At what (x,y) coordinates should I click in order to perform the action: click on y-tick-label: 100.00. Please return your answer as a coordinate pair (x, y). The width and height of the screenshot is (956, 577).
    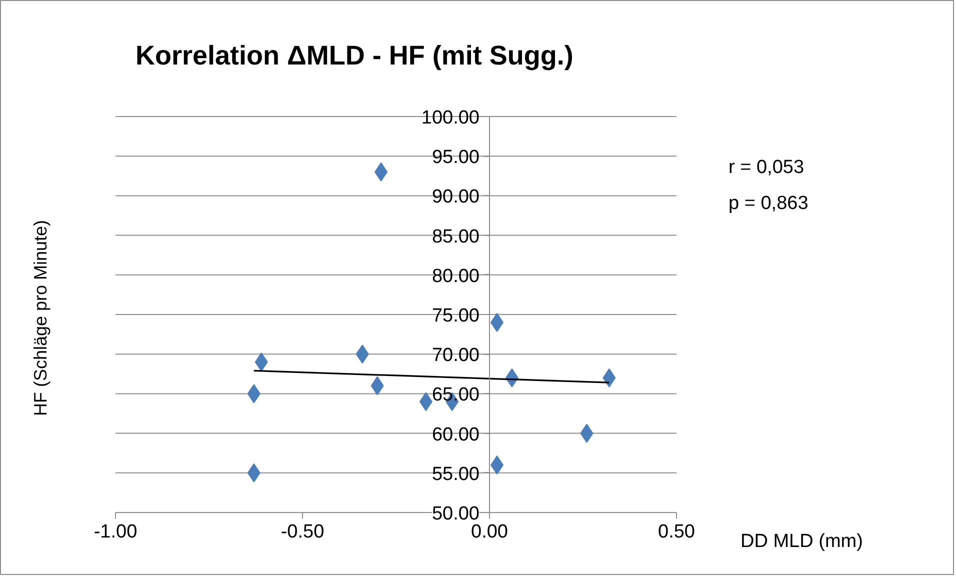
    Looking at the image, I should click on (450, 118).